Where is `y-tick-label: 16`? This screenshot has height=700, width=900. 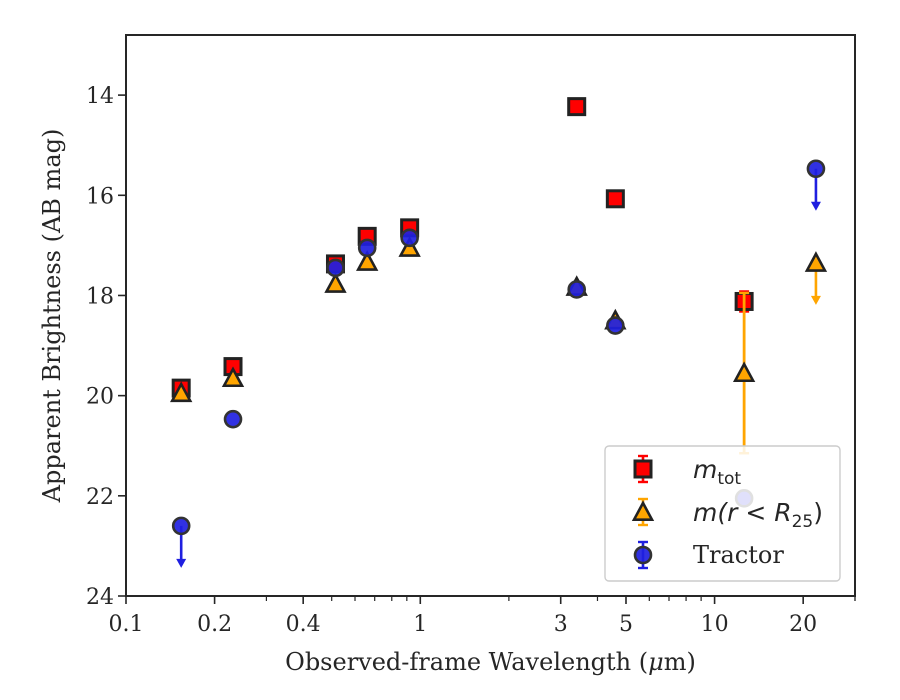 y-tick-label: 16 is located at coordinates (100, 196).